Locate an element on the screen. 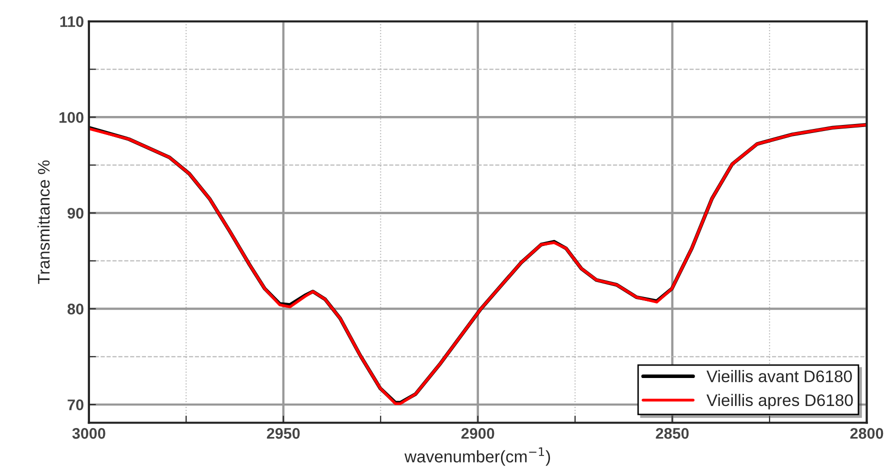  x-axis-title: wavenumber(cm$^{−1}$) is located at coordinates (477, 456).